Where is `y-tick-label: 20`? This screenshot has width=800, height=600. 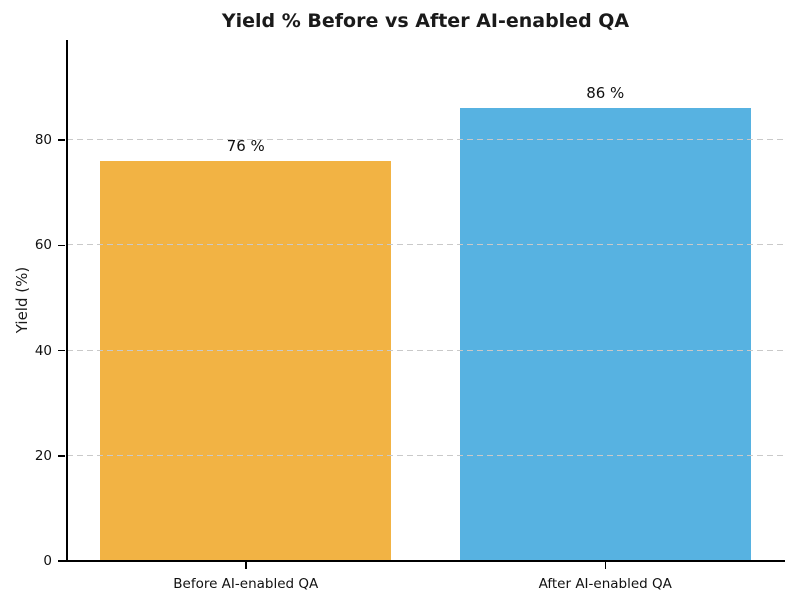 y-tick-label: 20 is located at coordinates (43, 455).